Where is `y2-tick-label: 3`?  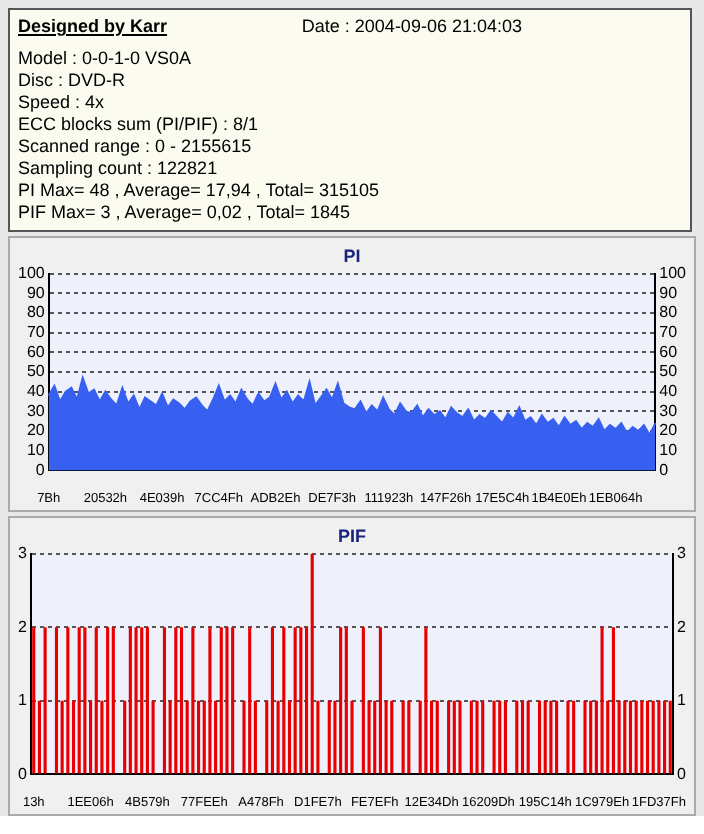 y2-tick-label: 3 is located at coordinates (682, 553).